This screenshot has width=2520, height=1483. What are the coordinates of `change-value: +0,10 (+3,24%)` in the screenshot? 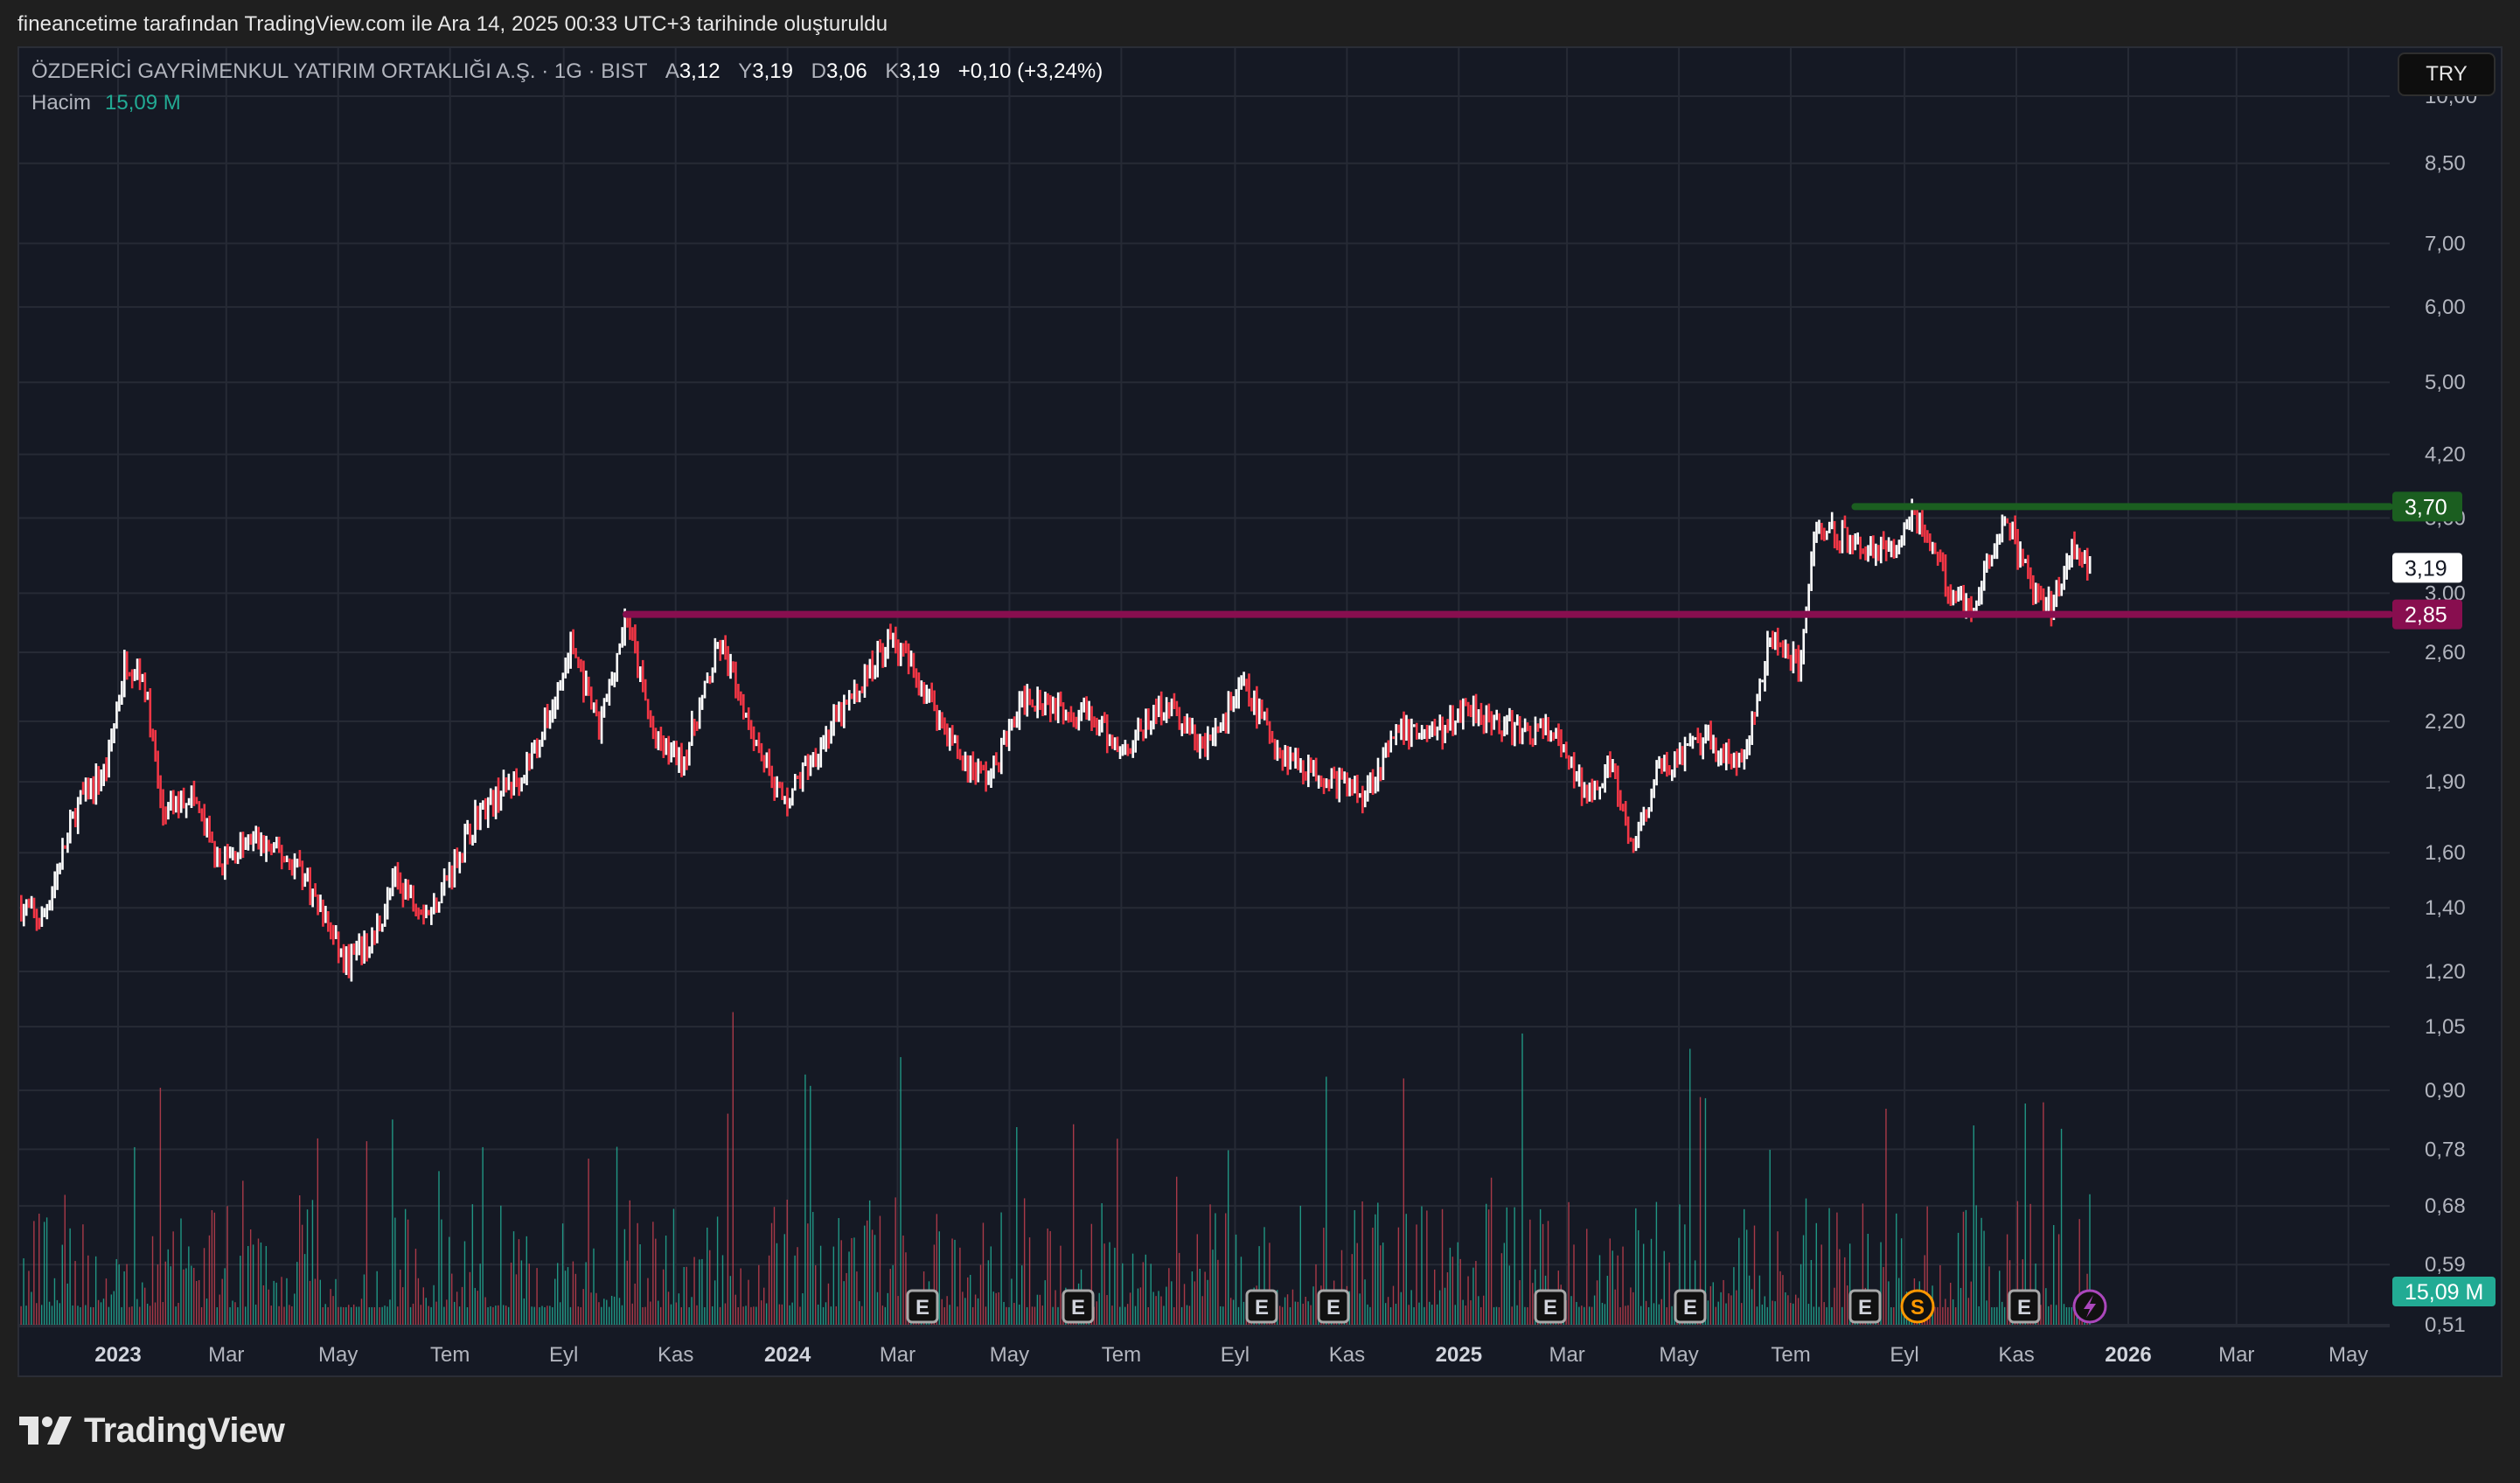 It's located at (1030, 71).